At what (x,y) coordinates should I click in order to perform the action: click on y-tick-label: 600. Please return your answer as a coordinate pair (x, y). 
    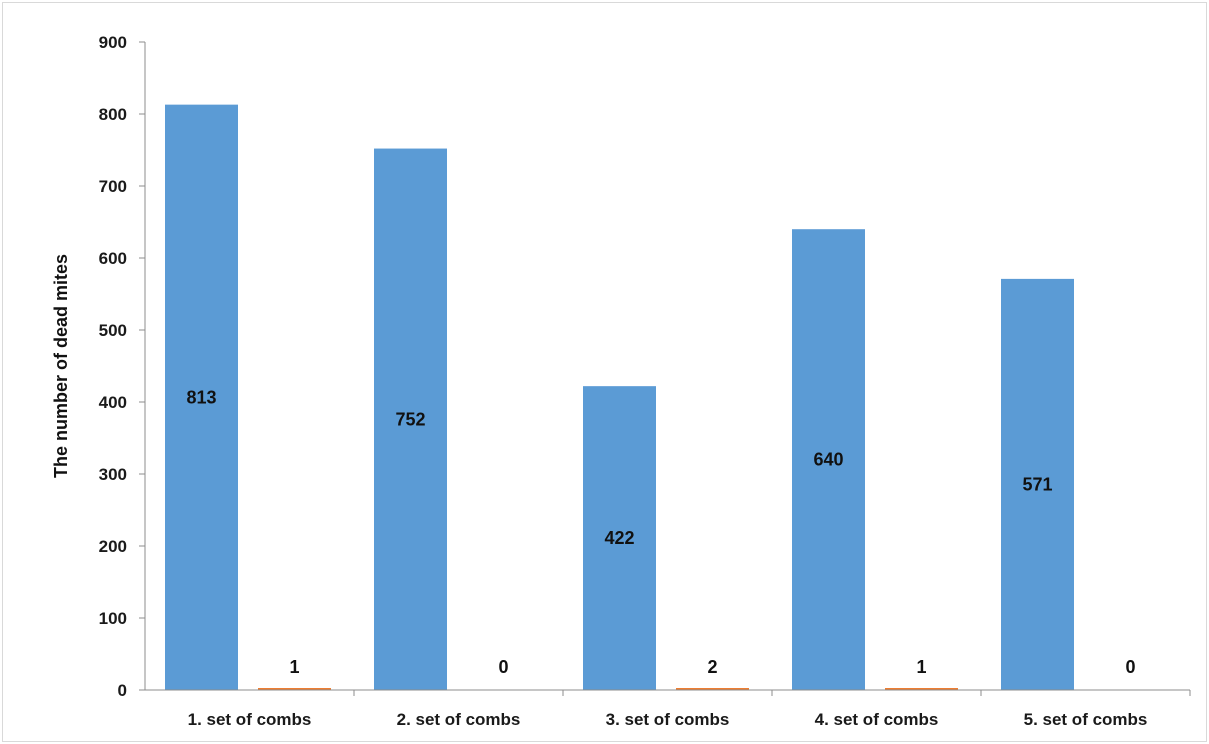
    Looking at the image, I should click on (113, 258).